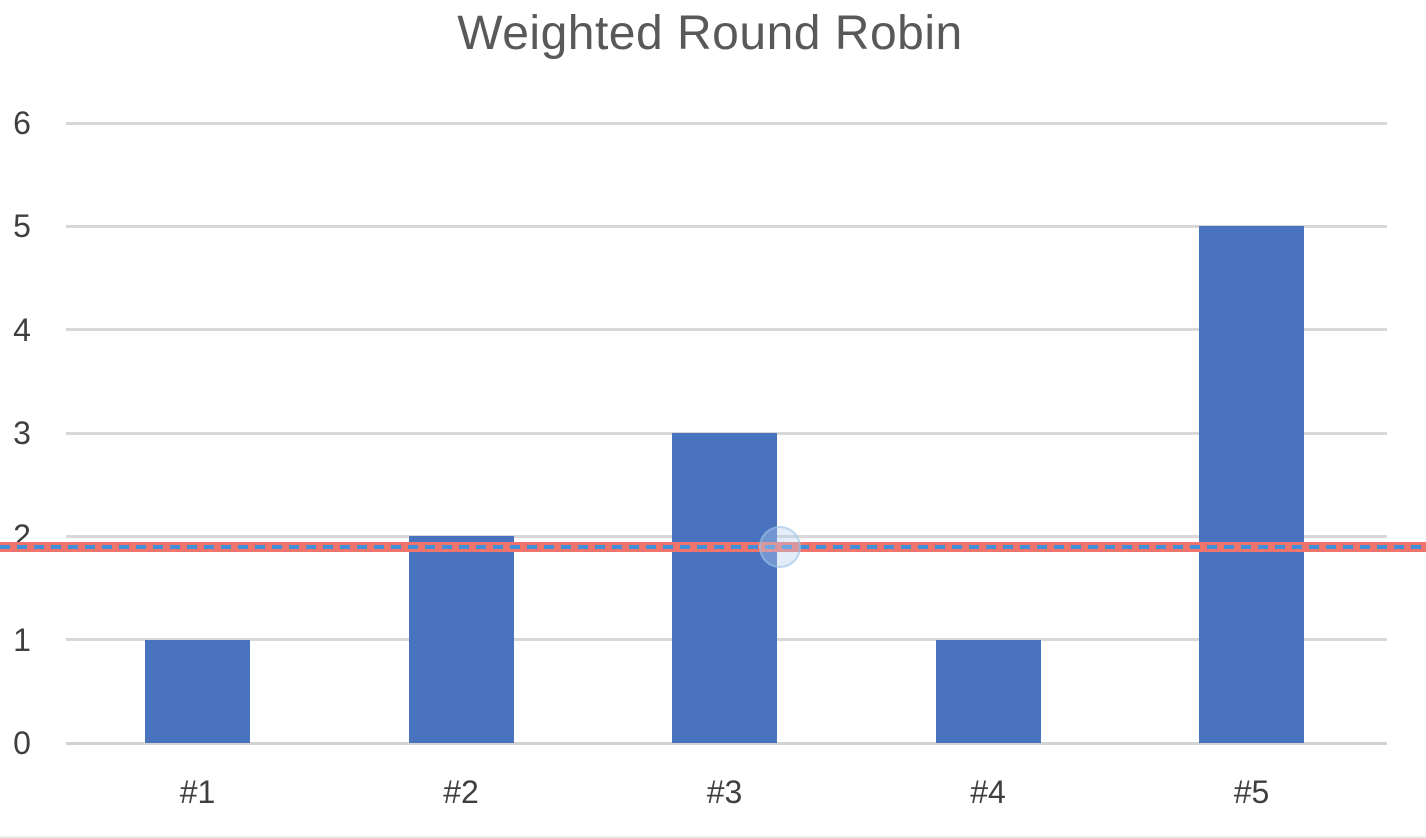  I want to click on gridline-y0, so click(726, 743).